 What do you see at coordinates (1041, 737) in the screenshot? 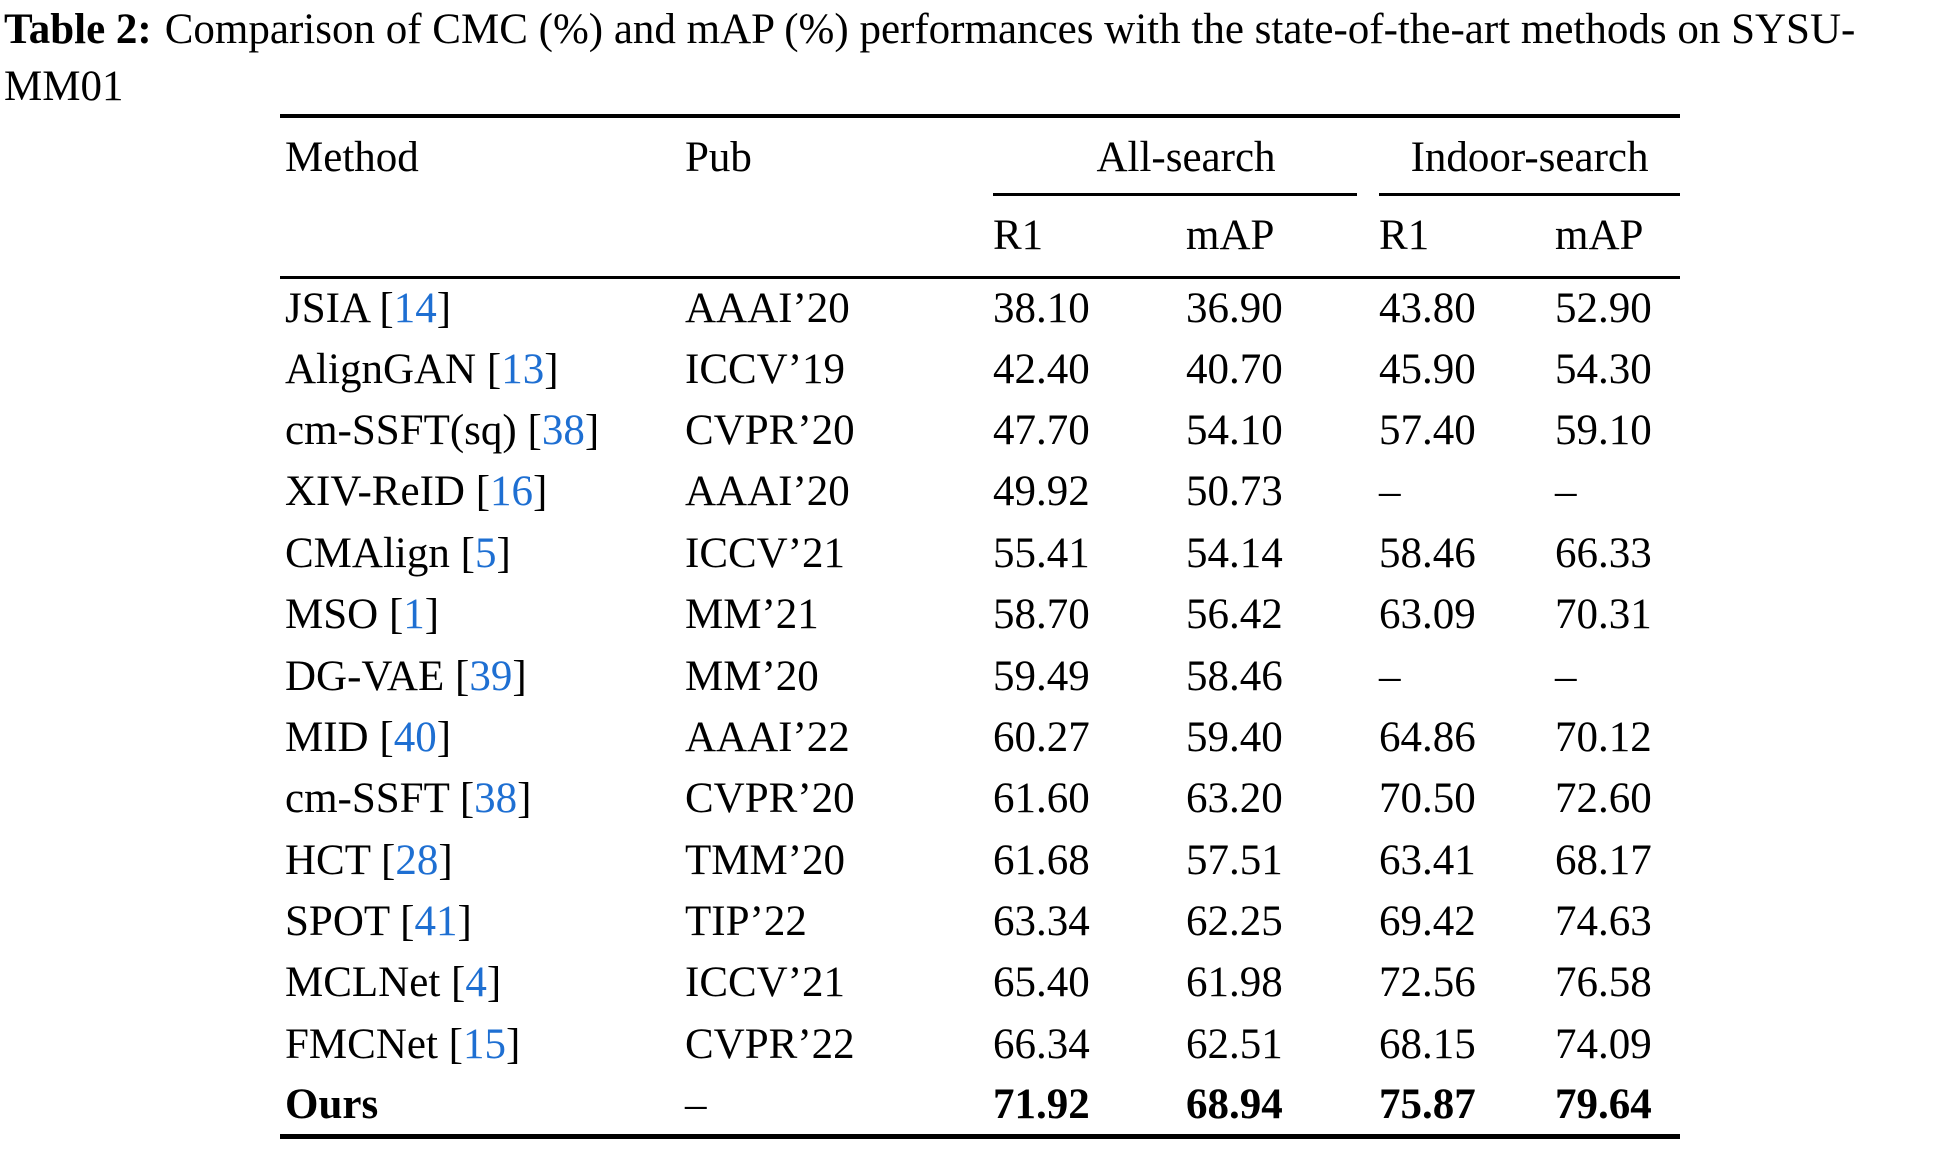
I see `cell-r1-all-search: 60.27` at bounding box center [1041, 737].